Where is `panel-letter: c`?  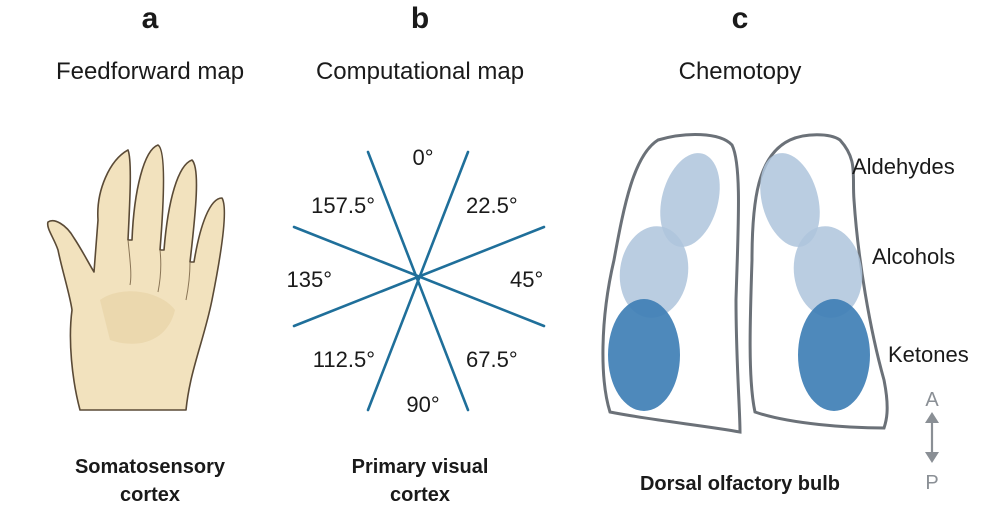 panel-letter: c is located at coordinates (740, 18).